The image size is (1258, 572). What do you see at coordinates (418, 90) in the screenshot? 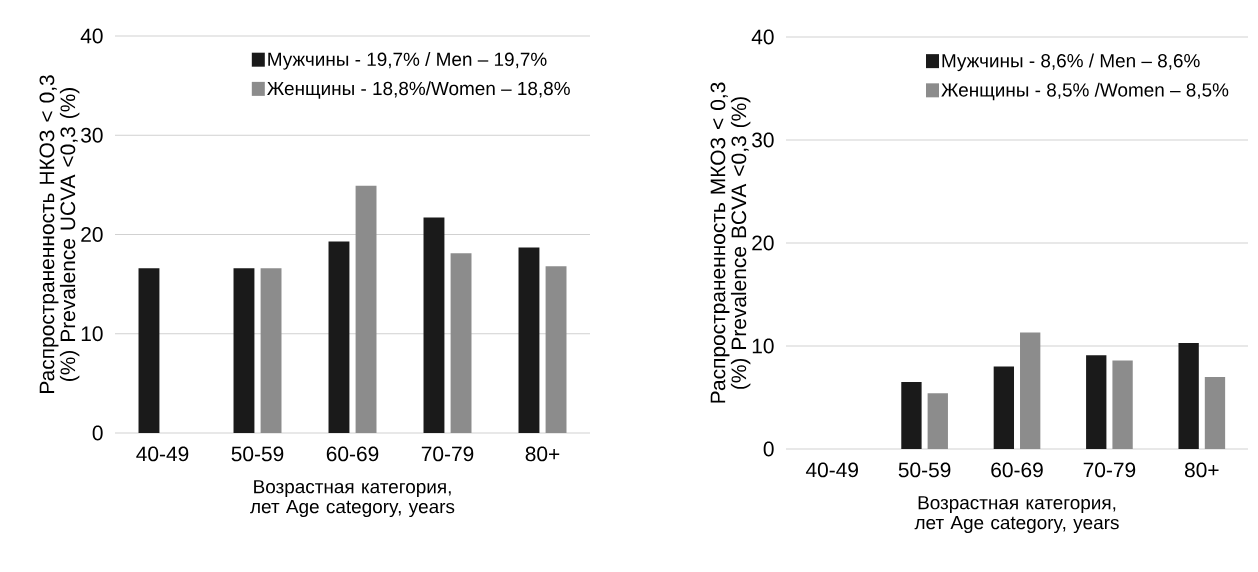
I see `legend-label: Женщины - 18,8%/Women – 18,8%` at bounding box center [418, 90].